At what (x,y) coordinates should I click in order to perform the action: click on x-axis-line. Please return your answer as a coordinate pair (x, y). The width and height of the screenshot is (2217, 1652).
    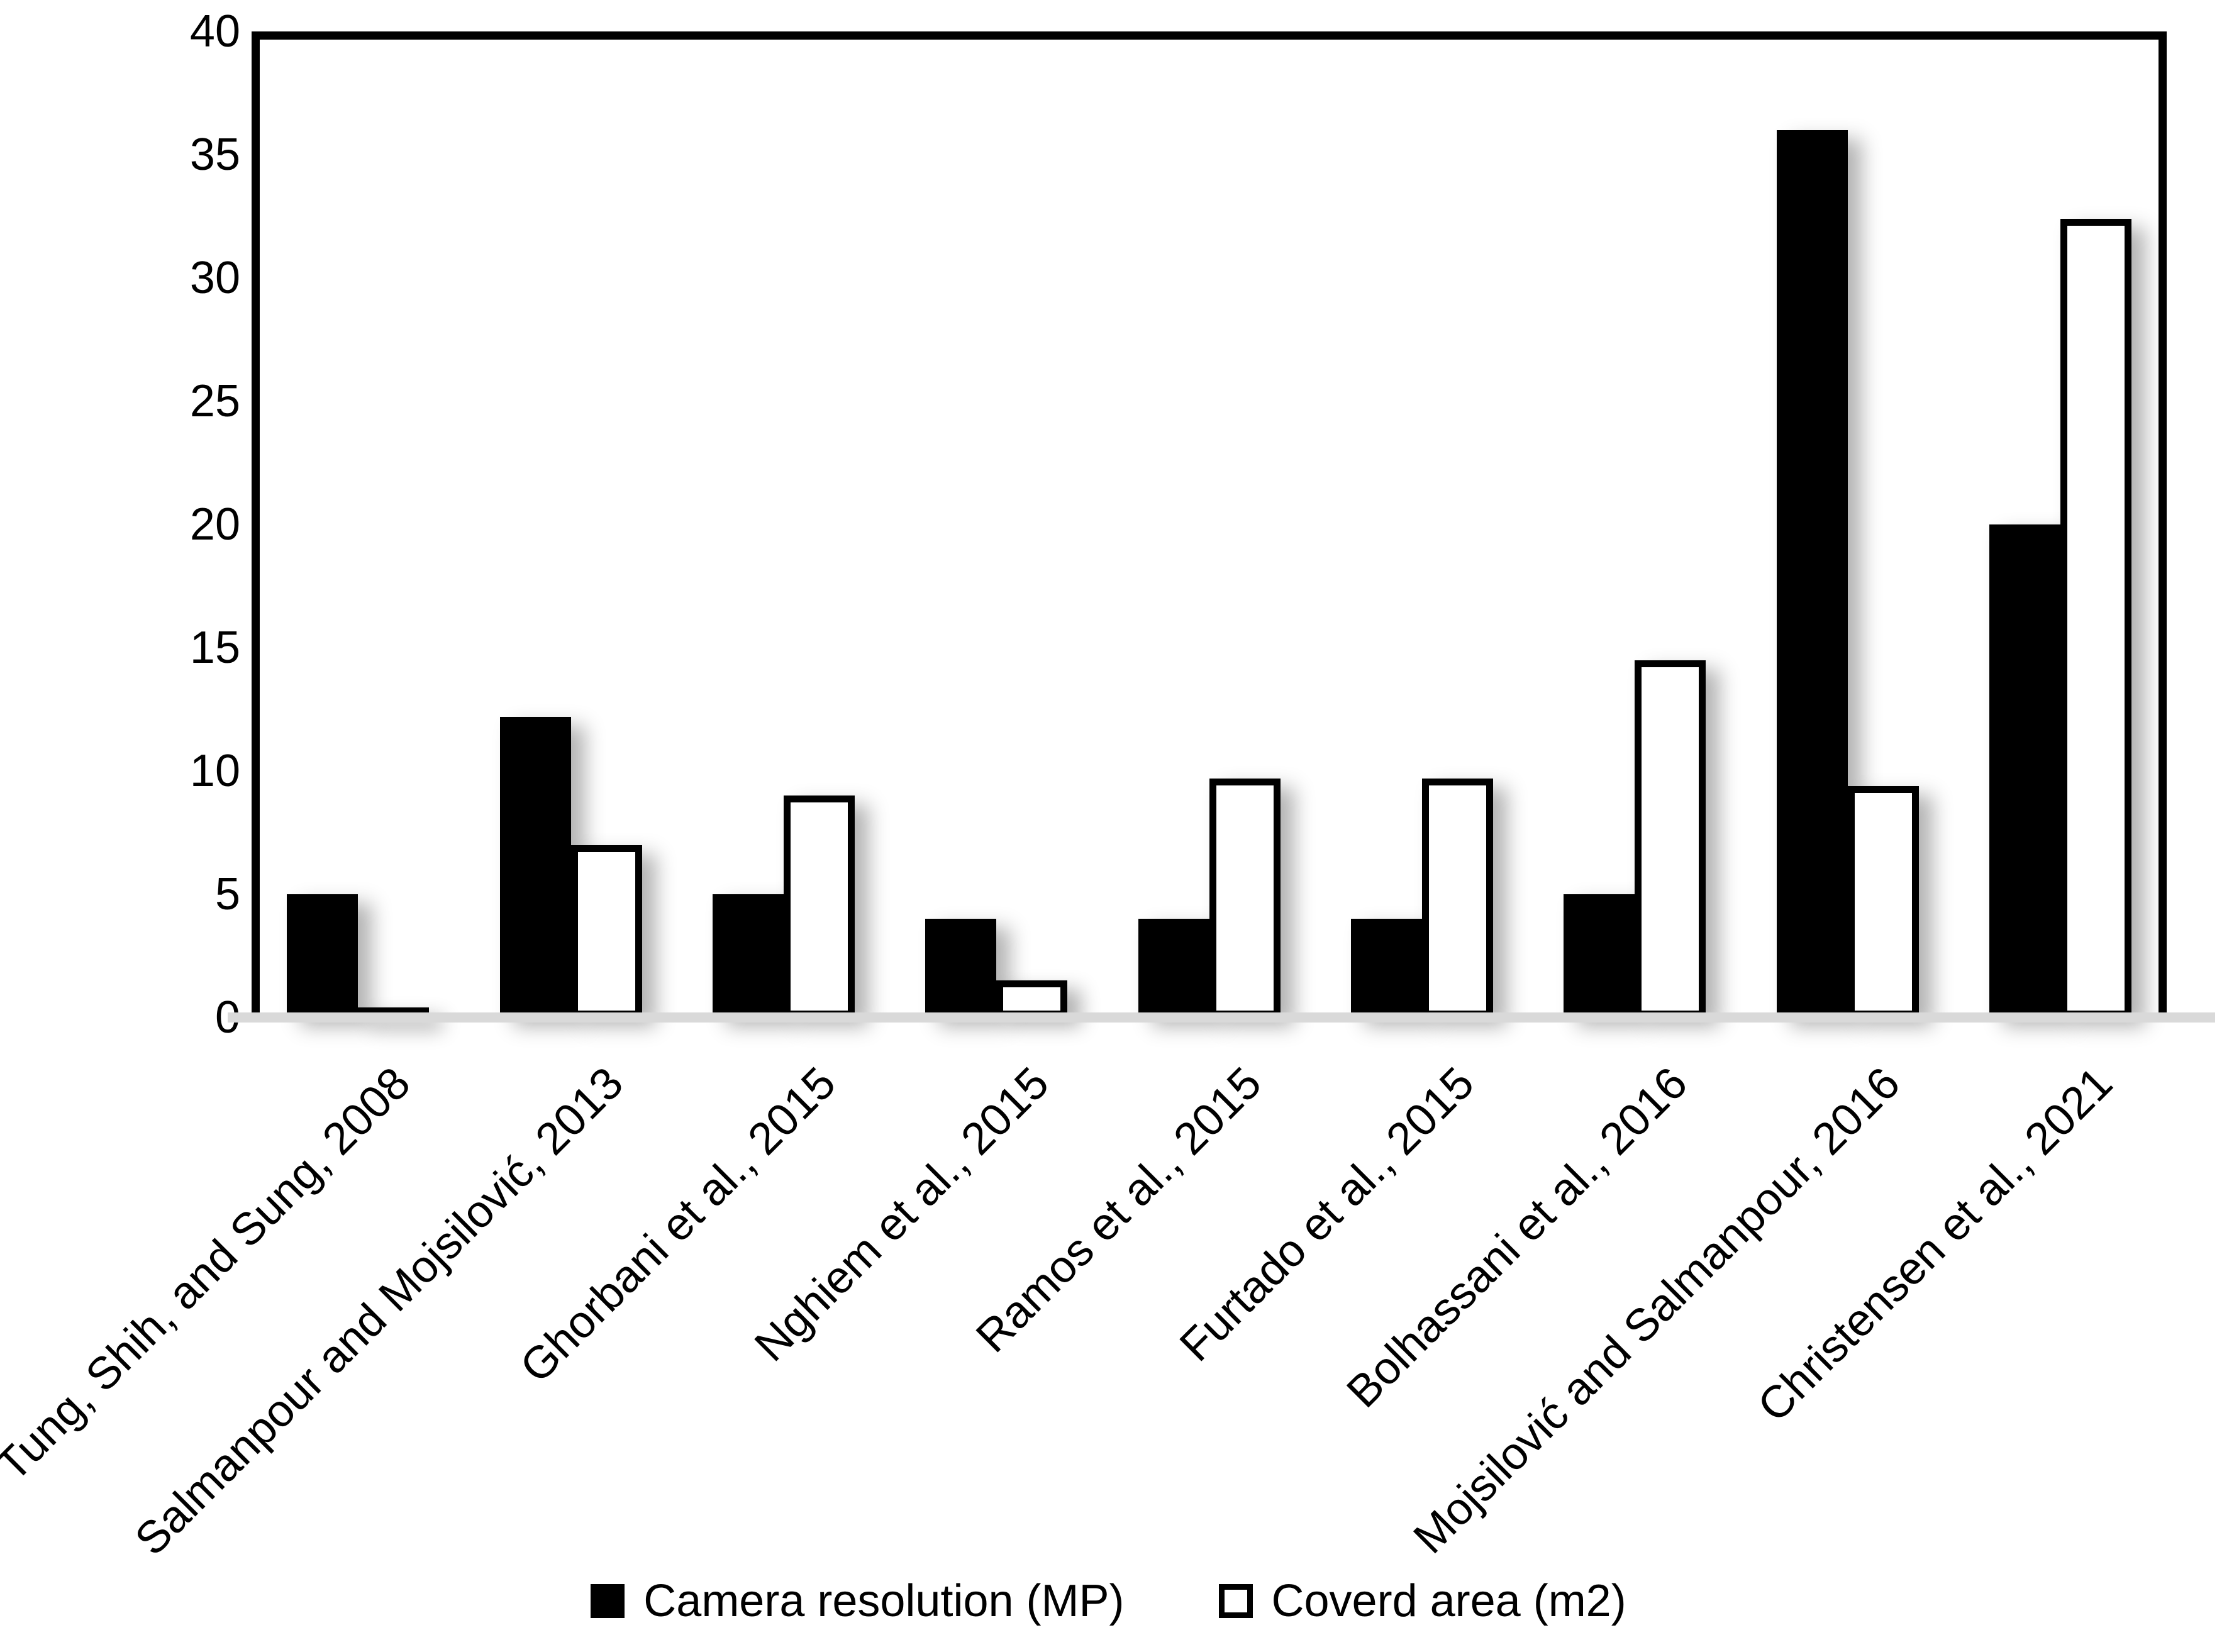
    Looking at the image, I should click on (1221, 1017).